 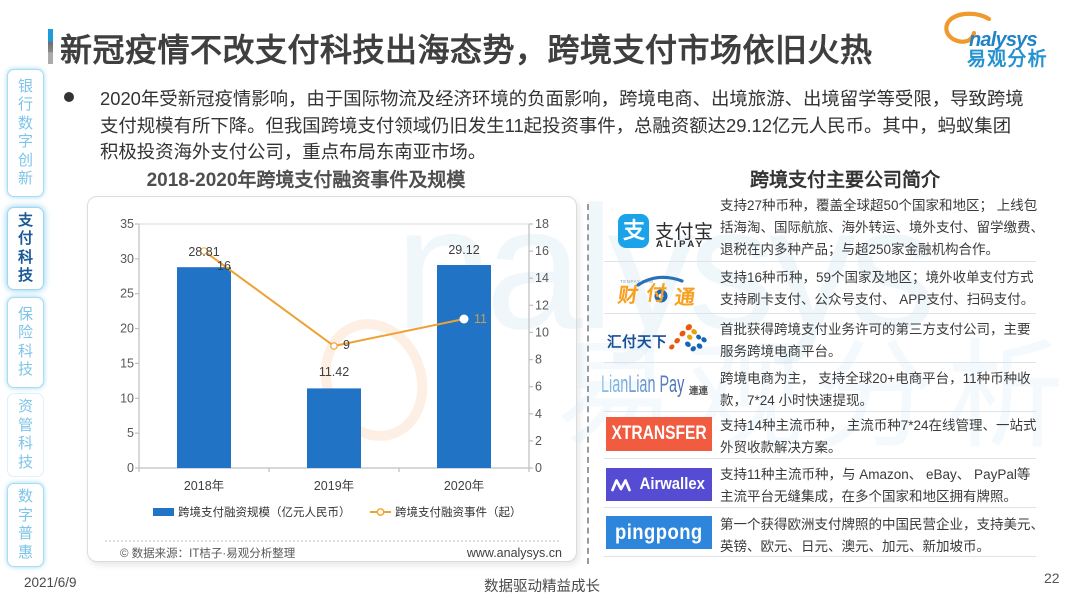 What do you see at coordinates (127, 294) in the screenshot?
I see `svg-text: 25` at bounding box center [127, 294].